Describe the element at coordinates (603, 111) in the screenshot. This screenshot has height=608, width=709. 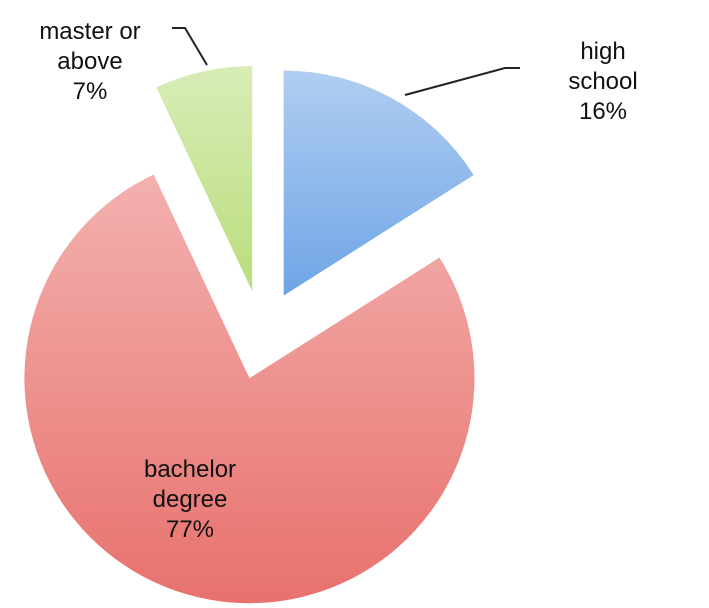
I see `value-label: 16%` at that location.